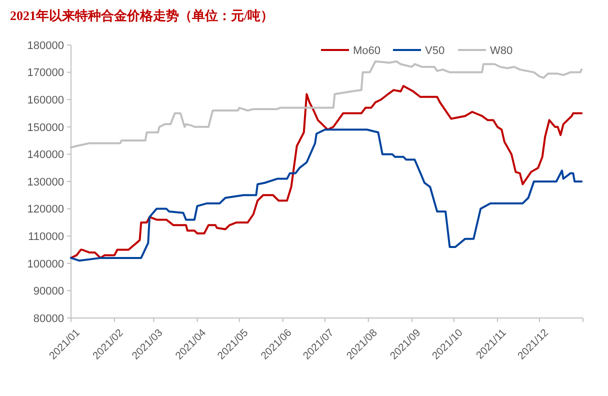  I want to click on y-tick-label: 130000, so click(45, 182).